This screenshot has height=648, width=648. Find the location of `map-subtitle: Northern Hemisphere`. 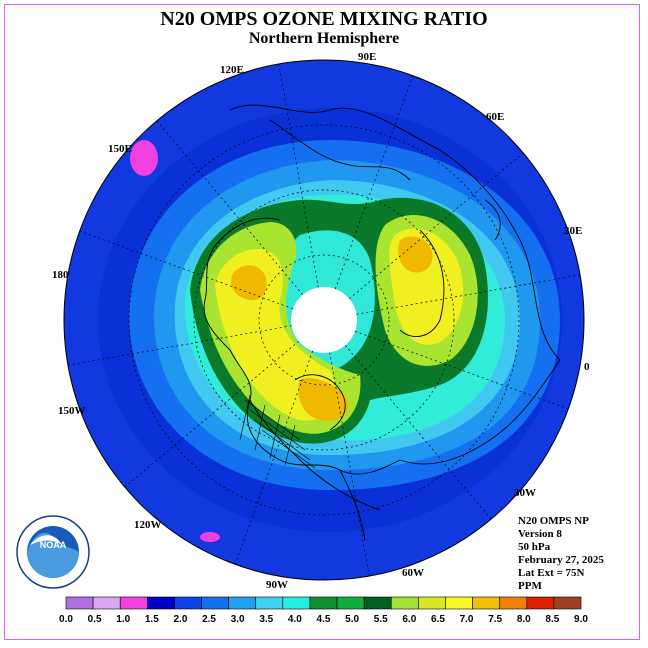

map-subtitle: Northern Hemisphere is located at coordinates (324, 38).